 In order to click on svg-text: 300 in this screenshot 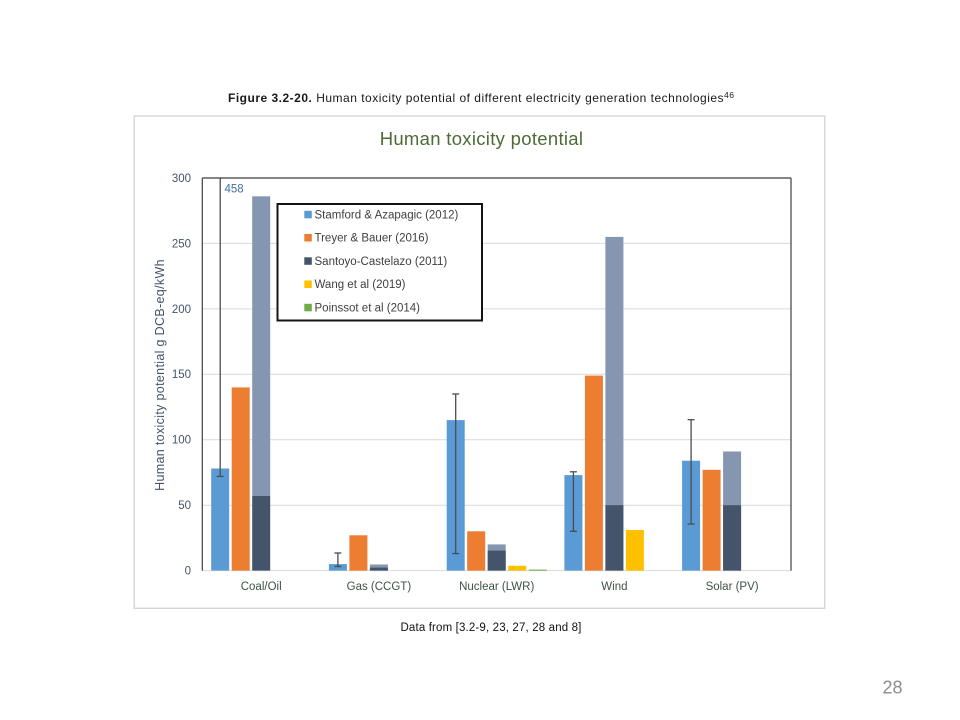, I will do `click(181, 179)`.